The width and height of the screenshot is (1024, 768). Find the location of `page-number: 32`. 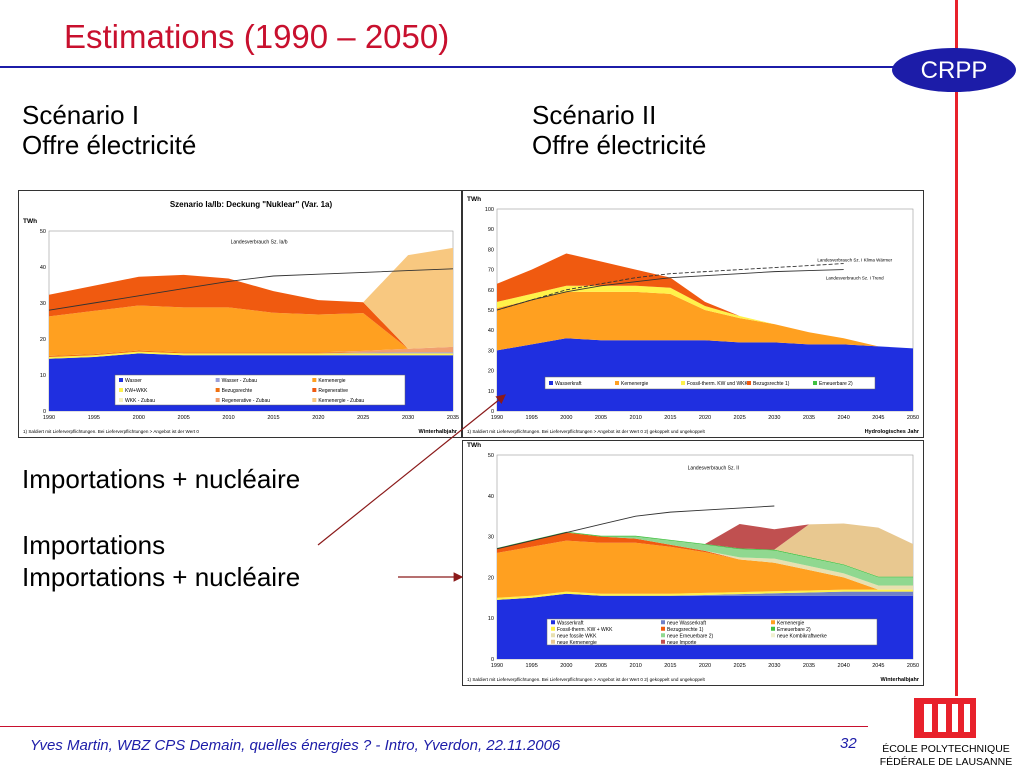

page-number: 32 is located at coordinates (848, 743).